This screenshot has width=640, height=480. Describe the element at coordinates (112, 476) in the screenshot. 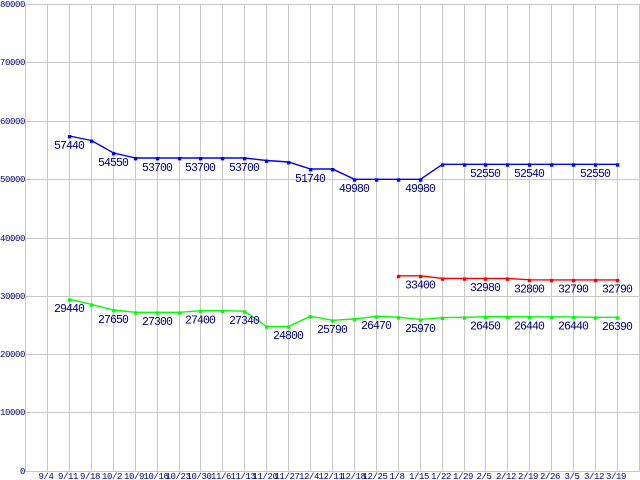

I see `svg-text: 10/2` at that location.